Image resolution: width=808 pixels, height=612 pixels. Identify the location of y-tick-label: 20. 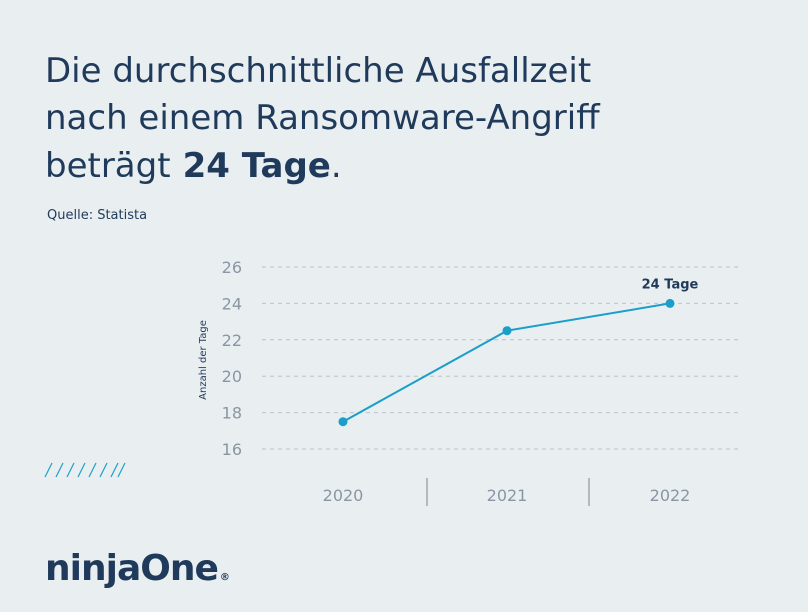
(232, 376).